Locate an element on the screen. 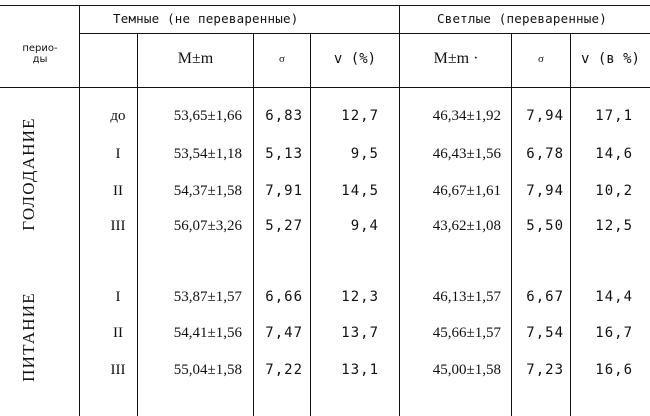 The image size is (650, 416). cell-light-v: 16,7 is located at coordinates (614, 333).